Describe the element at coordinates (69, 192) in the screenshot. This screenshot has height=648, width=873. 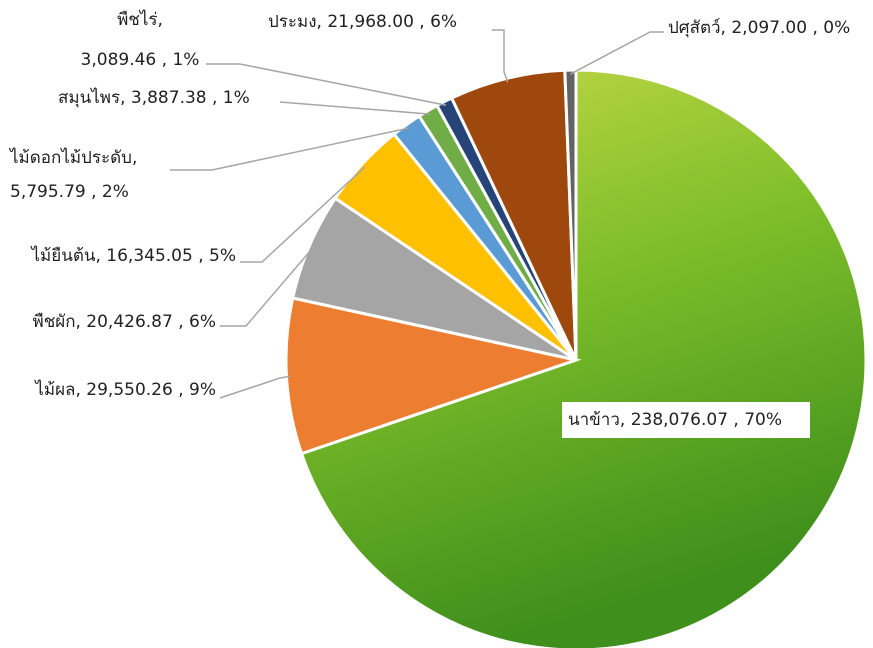
I see `label-line: 5,795.79 , 2%` at that location.